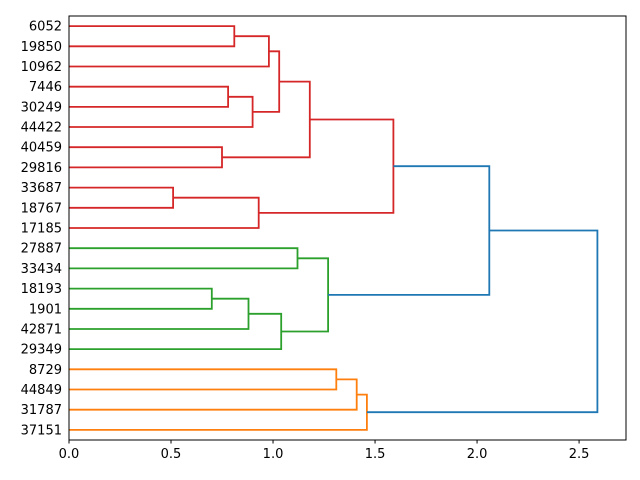 The width and height of the screenshot is (640, 480). Describe the element at coordinates (41, 269) in the screenshot. I see `leaf-label-33434: 33434` at that location.